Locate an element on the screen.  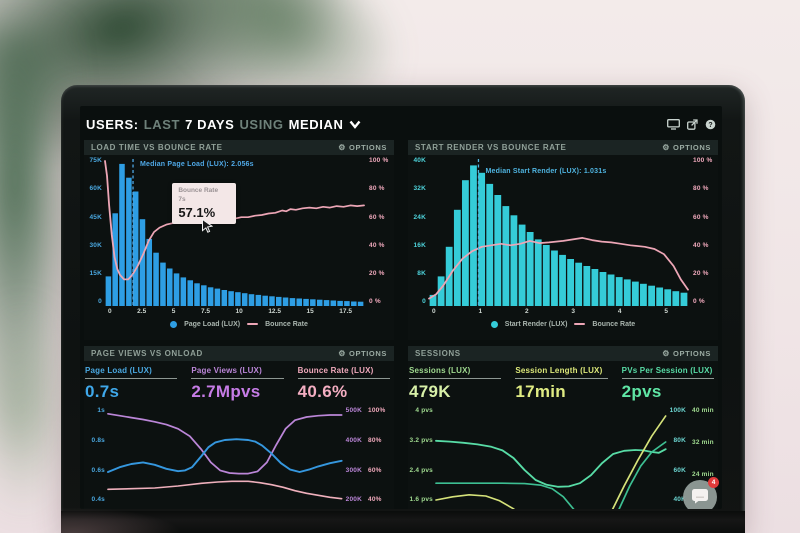
tick-label: 0.4s is located at coordinates (98, 500).